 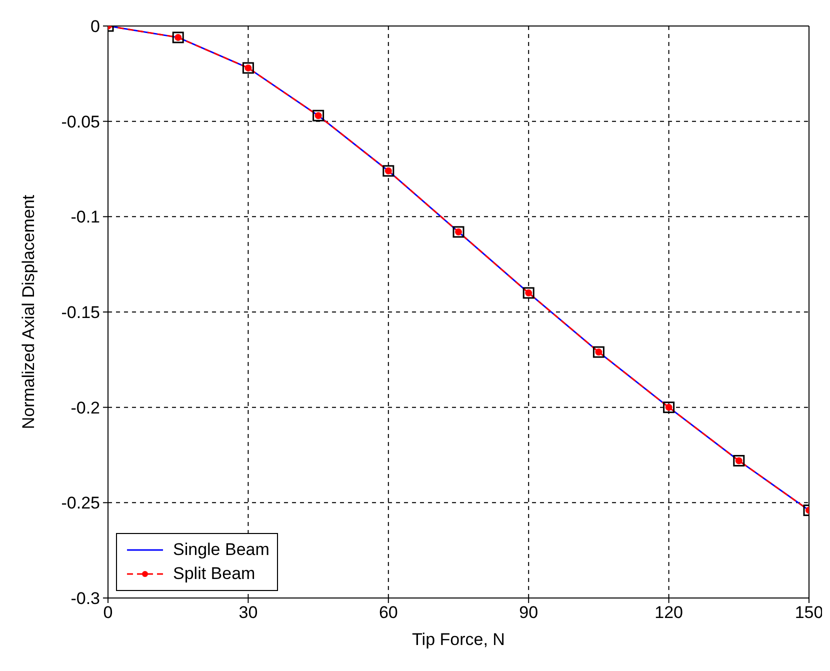 I want to click on x-tick-label: 0, so click(x=108, y=612).